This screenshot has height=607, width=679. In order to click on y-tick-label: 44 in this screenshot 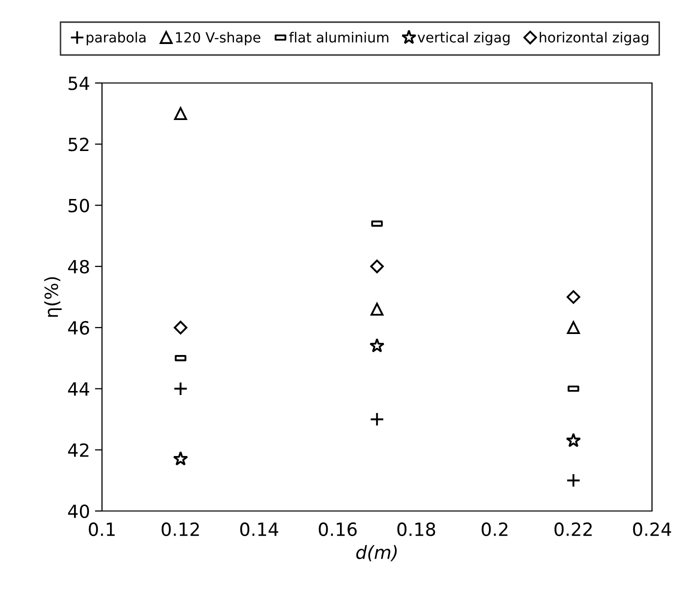, I will do `click(79, 389)`.